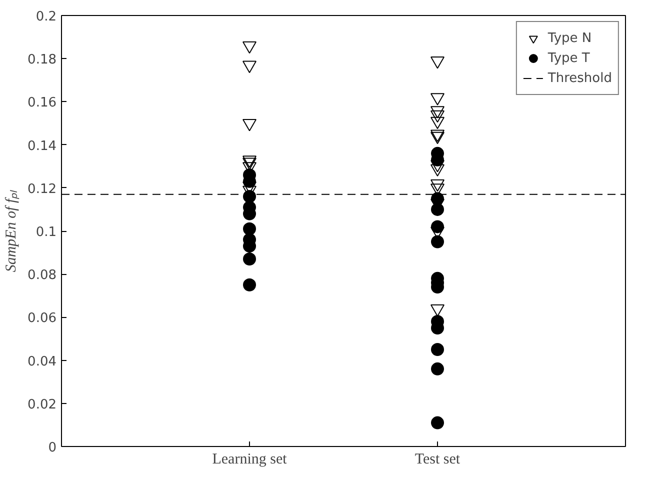 The width and height of the screenshot is (645, 477). What do you see at coordinates (12, 230) in the screenshot?
I see `y-axis-title: SampEn of fₚₗ` at bounding box center [12, 230].